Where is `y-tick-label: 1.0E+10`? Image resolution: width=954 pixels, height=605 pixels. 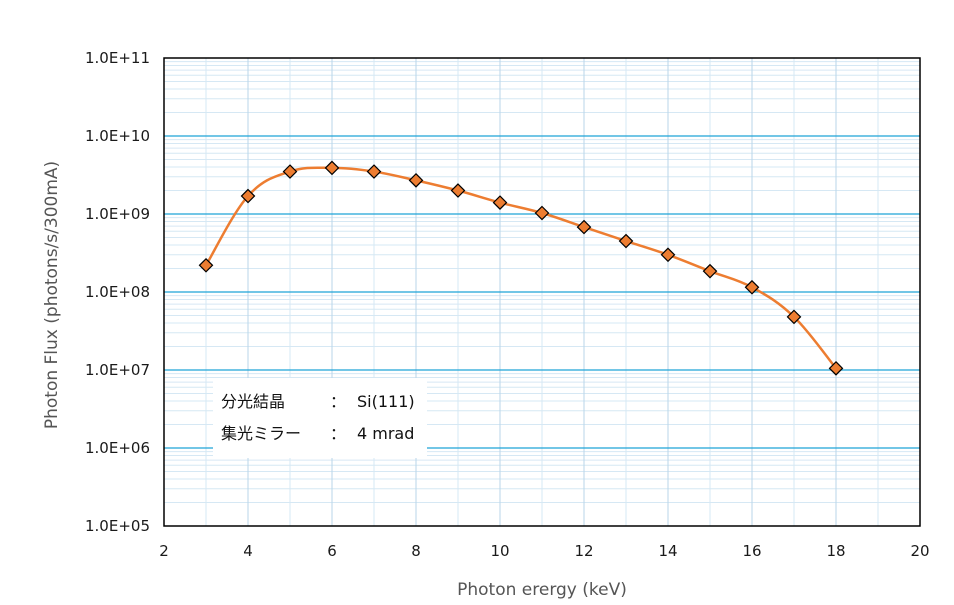 y-tick-label: 1.0E+10 is located at coordinates (117, 136).